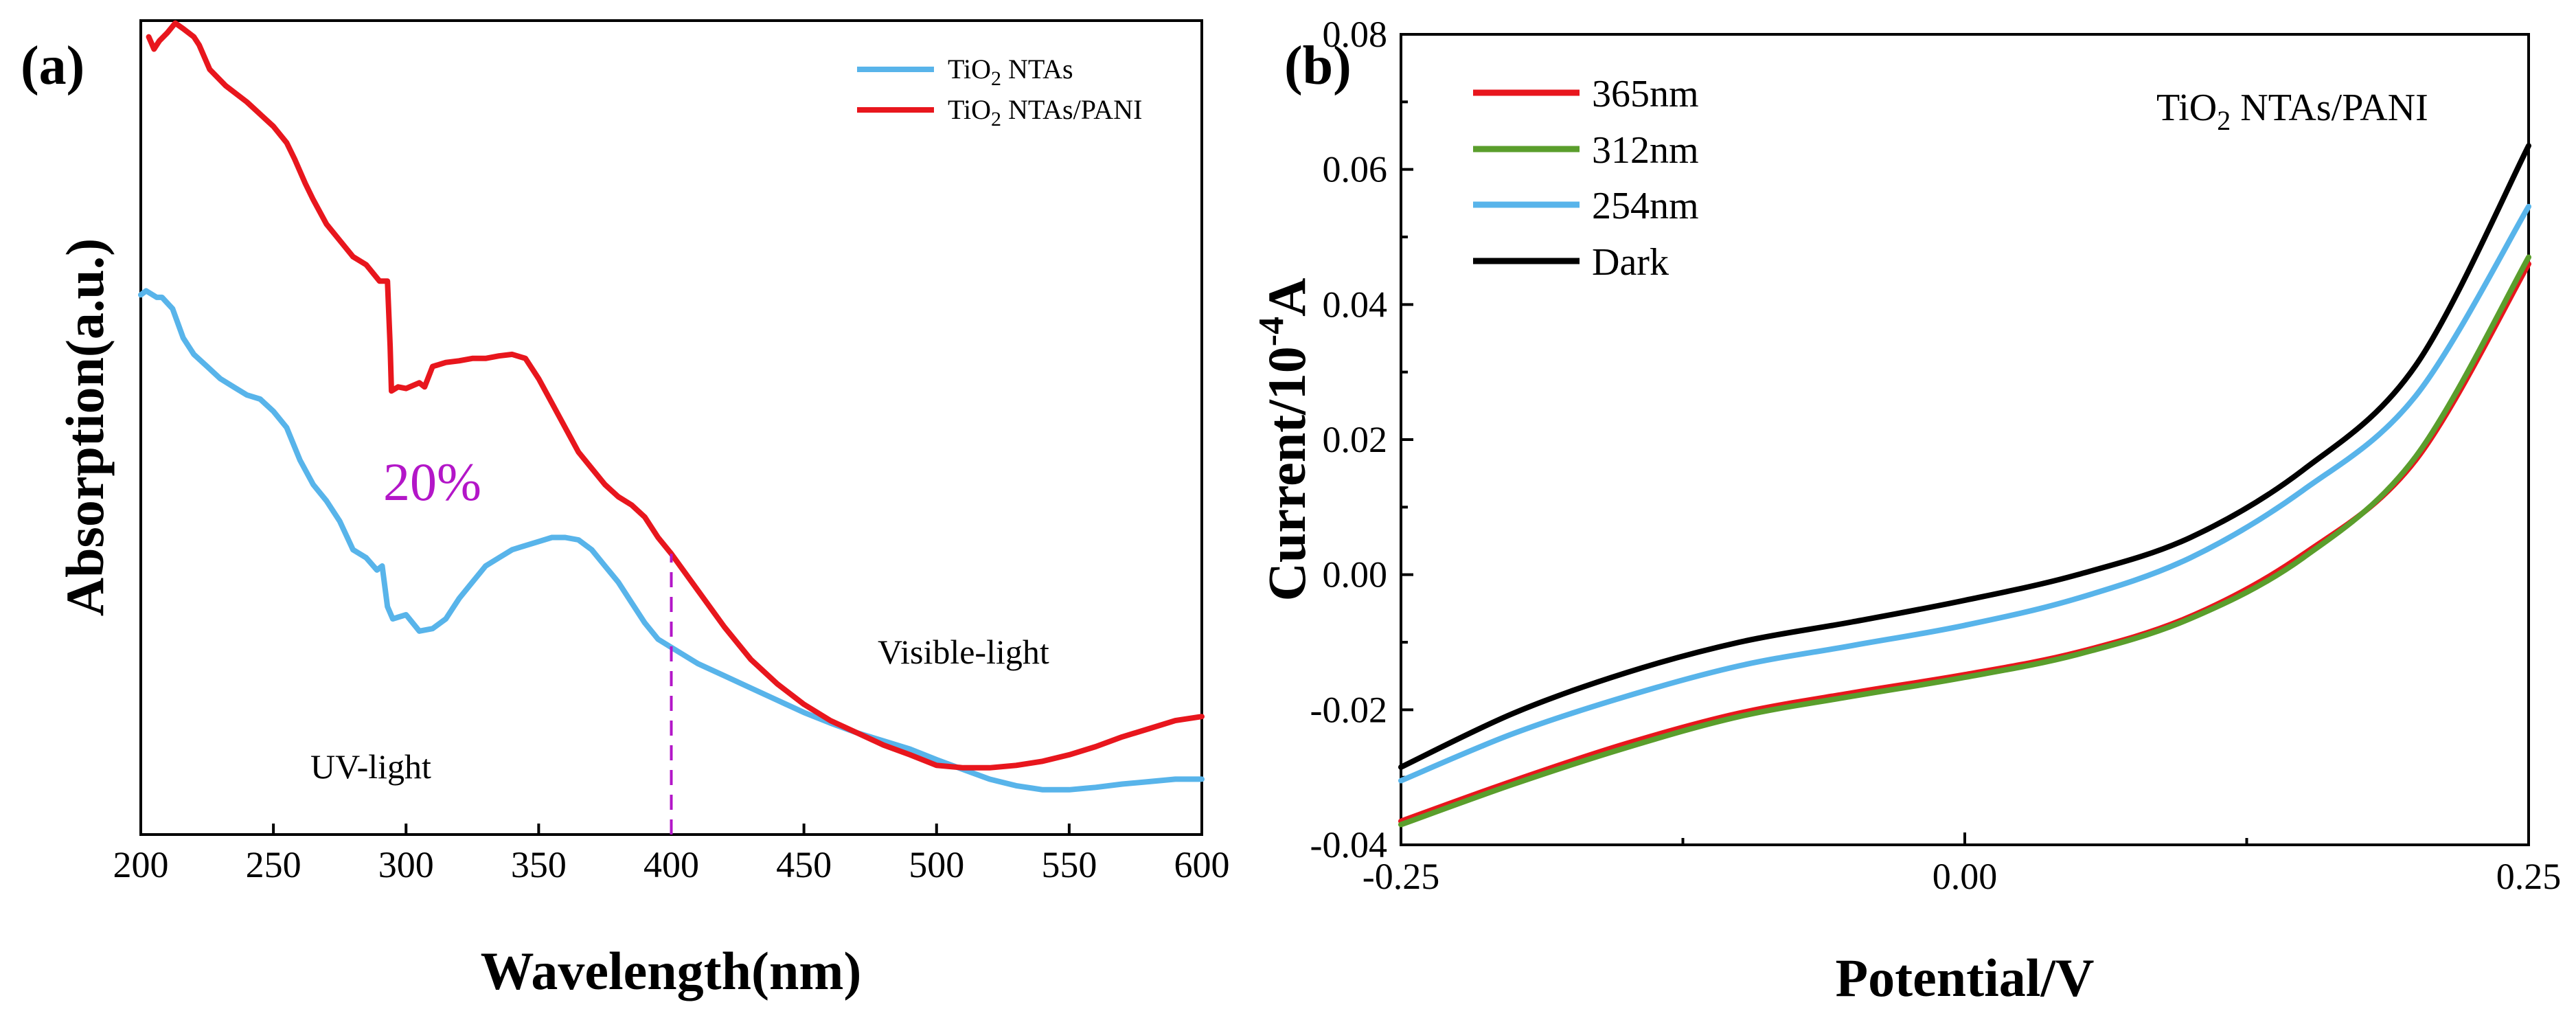 The image size is (2576, 1009). Describe the element at coordinates (1401, 876) in the screenshot. I see `panel-b-x-tick-label: -0.25` at that location.